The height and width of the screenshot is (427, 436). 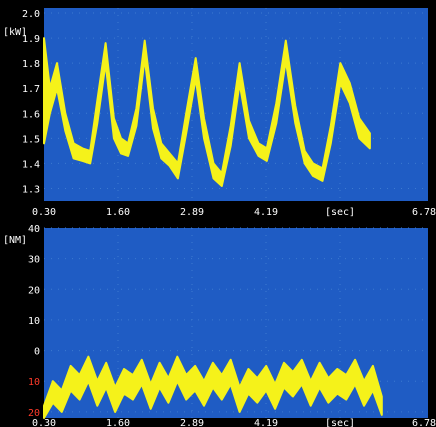 I want to click on power-x-ticks: 0.30 1.60 2.89 4.19 [sec] 6.78, so click(x=234, y=212).